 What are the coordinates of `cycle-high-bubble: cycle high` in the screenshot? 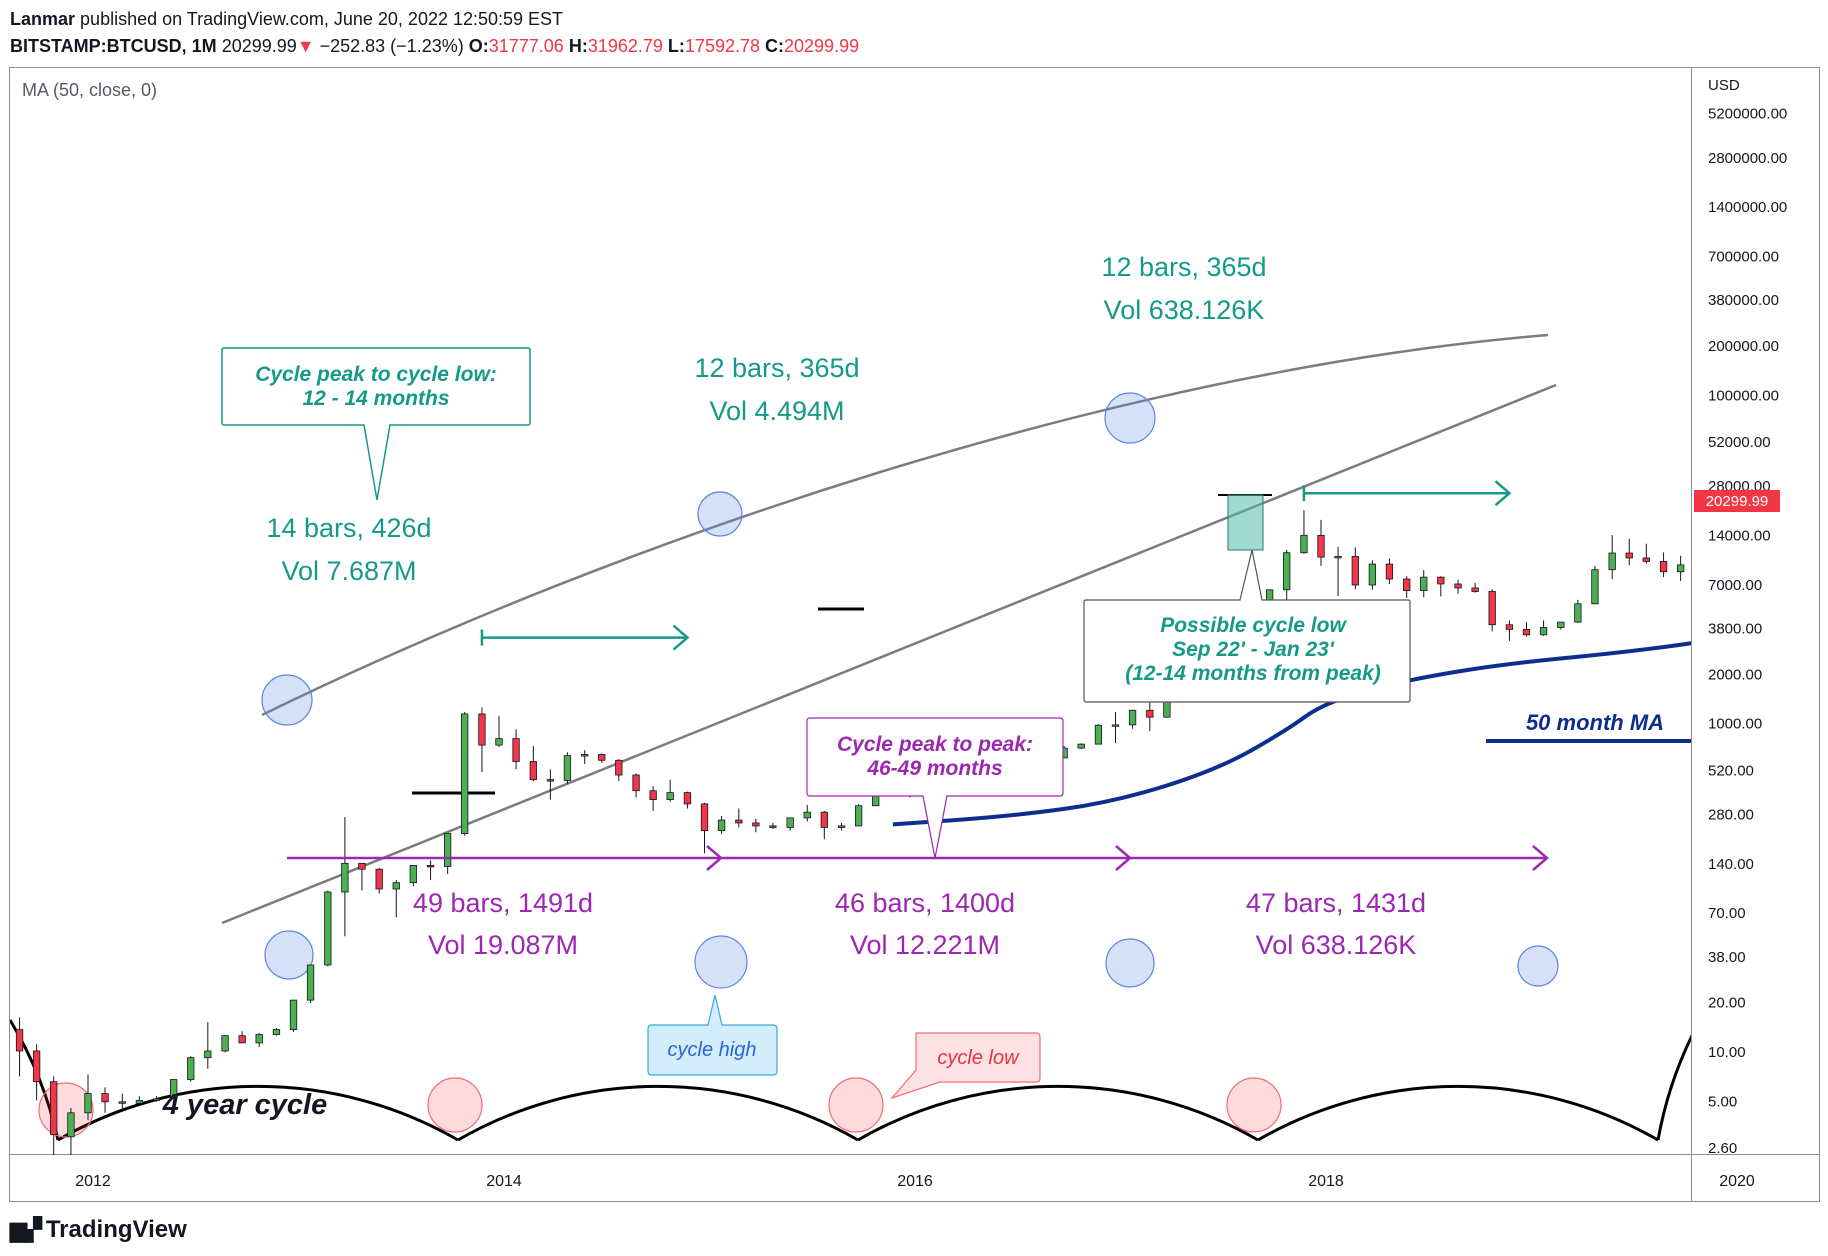 It's located at (712, 1035).